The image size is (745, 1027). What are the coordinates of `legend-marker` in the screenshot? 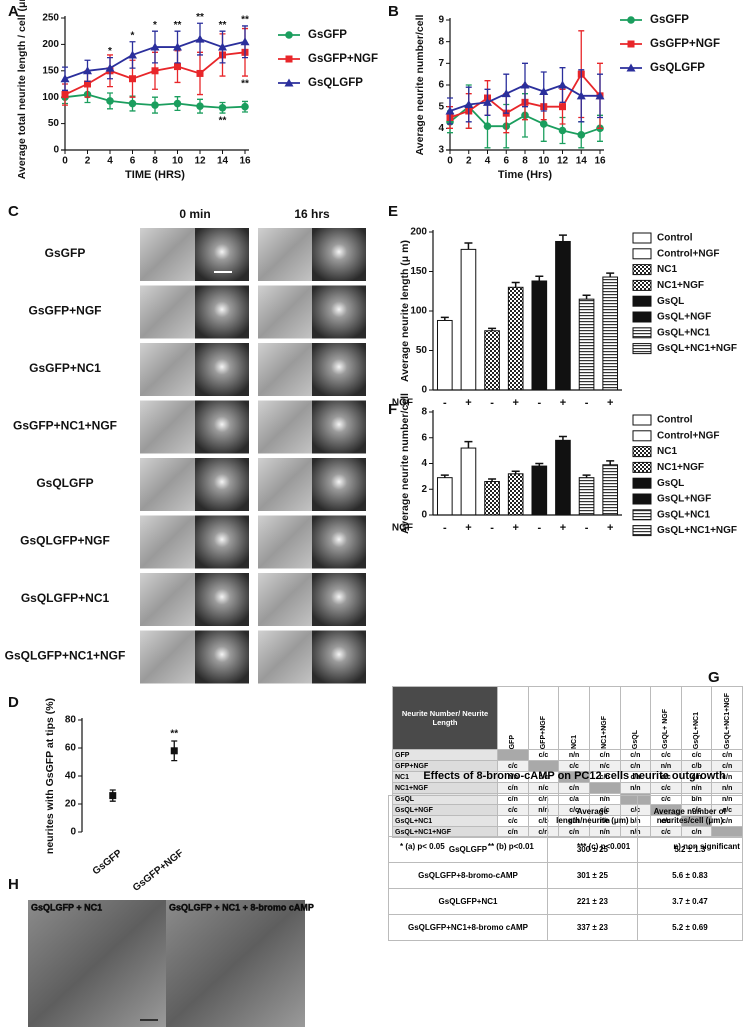 It's located at (289, 59).